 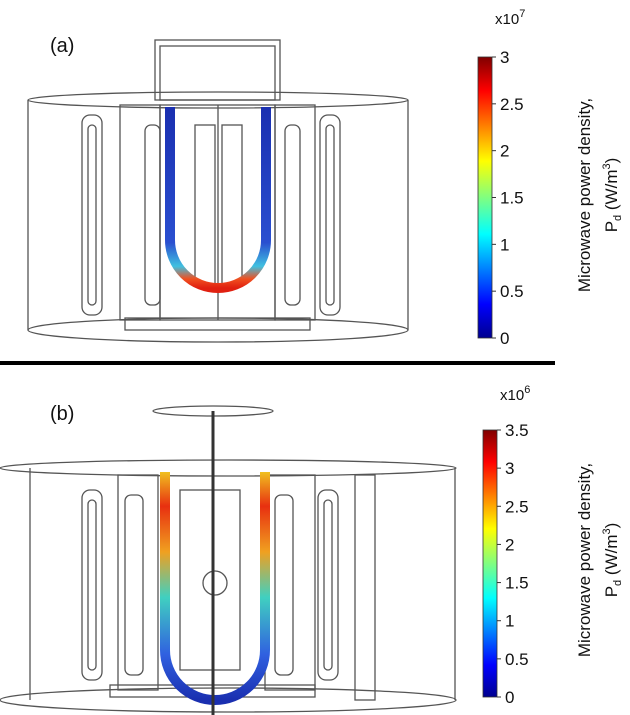 What do you see at coordinates (517, 430) in the screenshot?
I see `colorbar-tick-label: 3.5` at bounding box center [517, 430].